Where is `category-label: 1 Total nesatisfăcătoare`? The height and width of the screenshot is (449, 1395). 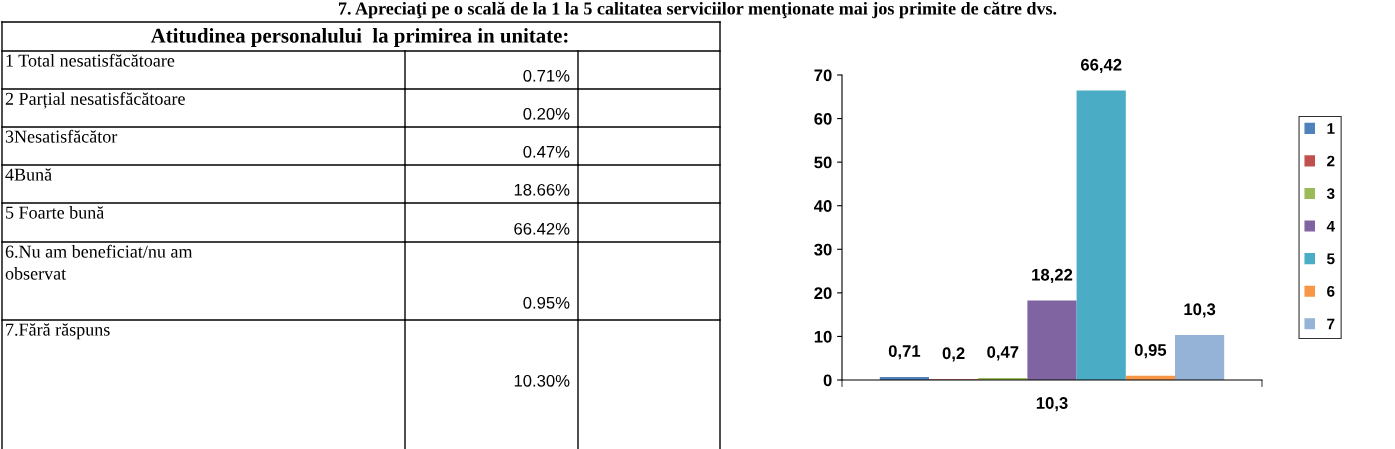 category-label: 1 Total nesatisfăcătoare is located at coordinates (90, 60).